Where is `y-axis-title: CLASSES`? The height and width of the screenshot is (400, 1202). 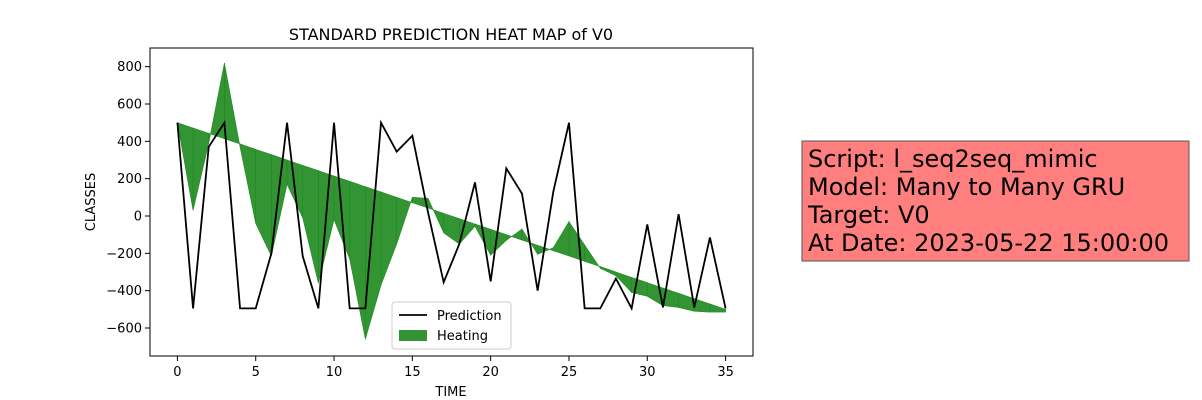
y-axis-title: CLASSES is located at coordinates (91, 202).